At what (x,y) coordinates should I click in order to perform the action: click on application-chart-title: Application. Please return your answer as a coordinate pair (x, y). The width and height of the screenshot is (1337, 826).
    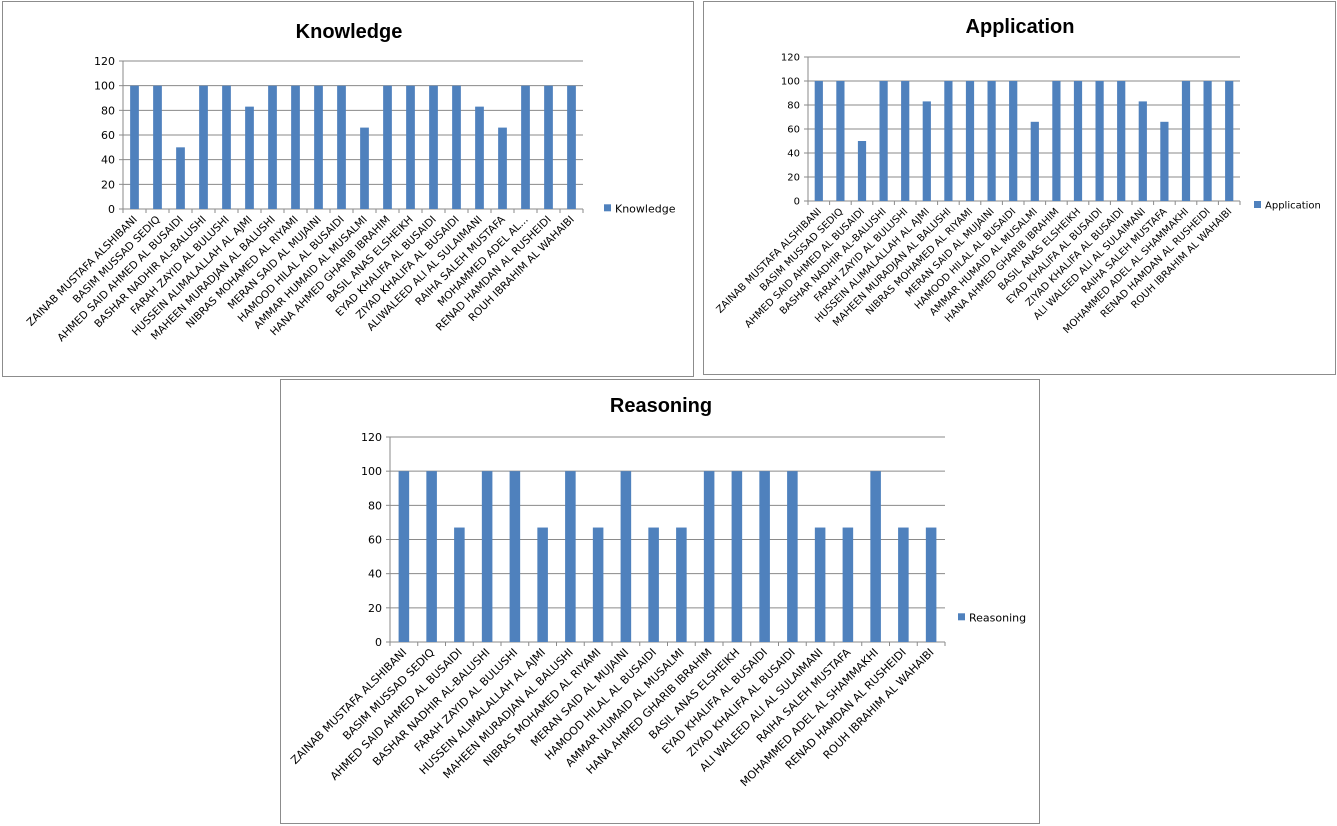
    Looking at the image, I should click on (1020, 27).